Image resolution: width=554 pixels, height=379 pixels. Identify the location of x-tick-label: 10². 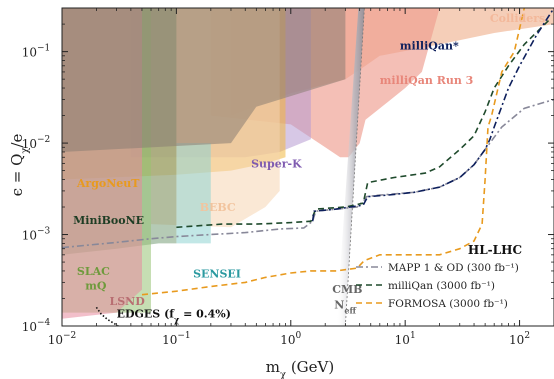
(519, 339).